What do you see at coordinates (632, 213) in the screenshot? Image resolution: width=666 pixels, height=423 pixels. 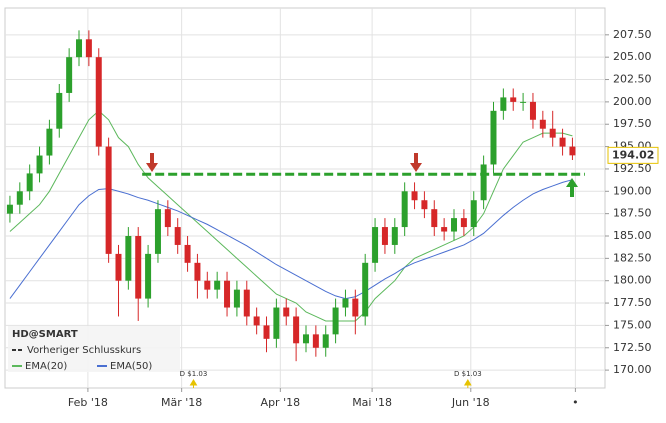 I see `y-tick-label: 187.50` at bounding box center [632, 213].